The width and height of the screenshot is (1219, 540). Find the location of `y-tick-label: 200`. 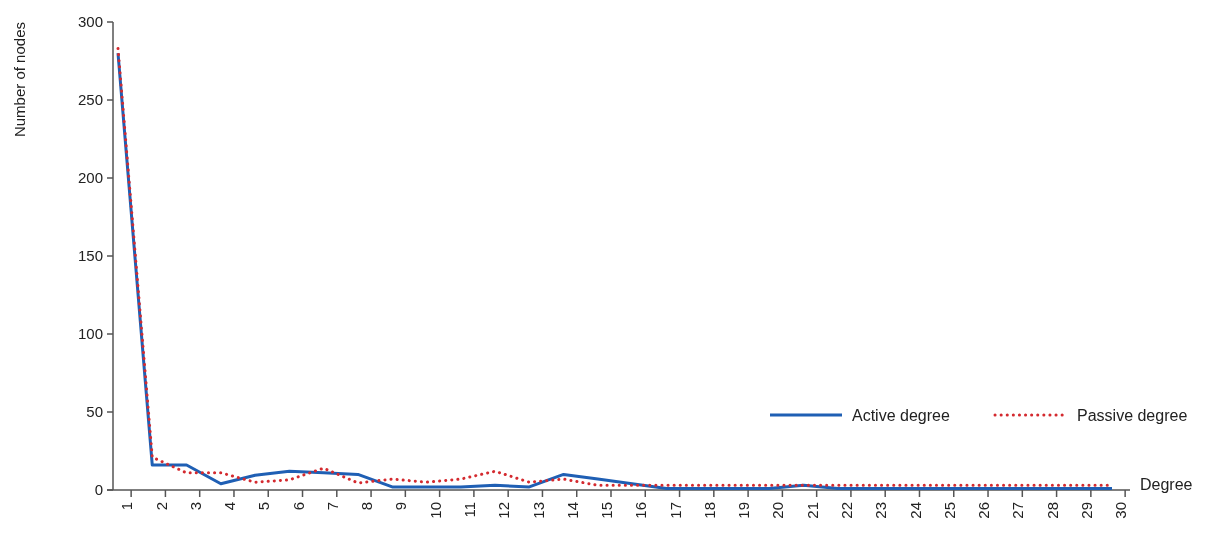

y-tick-label: 200 is located at coordinates (90, 178).